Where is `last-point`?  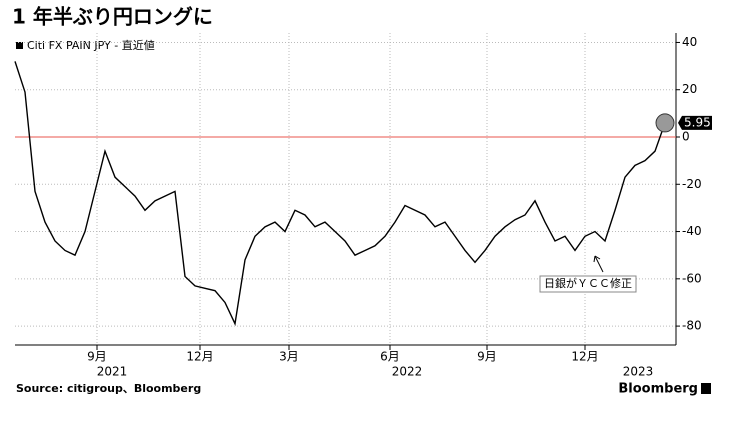
last-point is located at coordinates (665, 123).